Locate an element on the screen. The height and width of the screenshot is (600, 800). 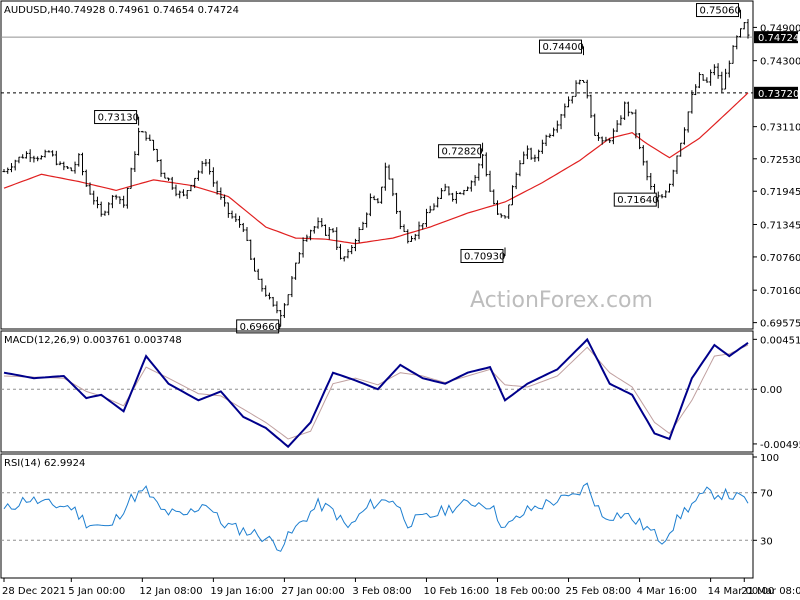
time-axis-tick-label: 14 Mar 00:00 is located at coordinates (741, 591).